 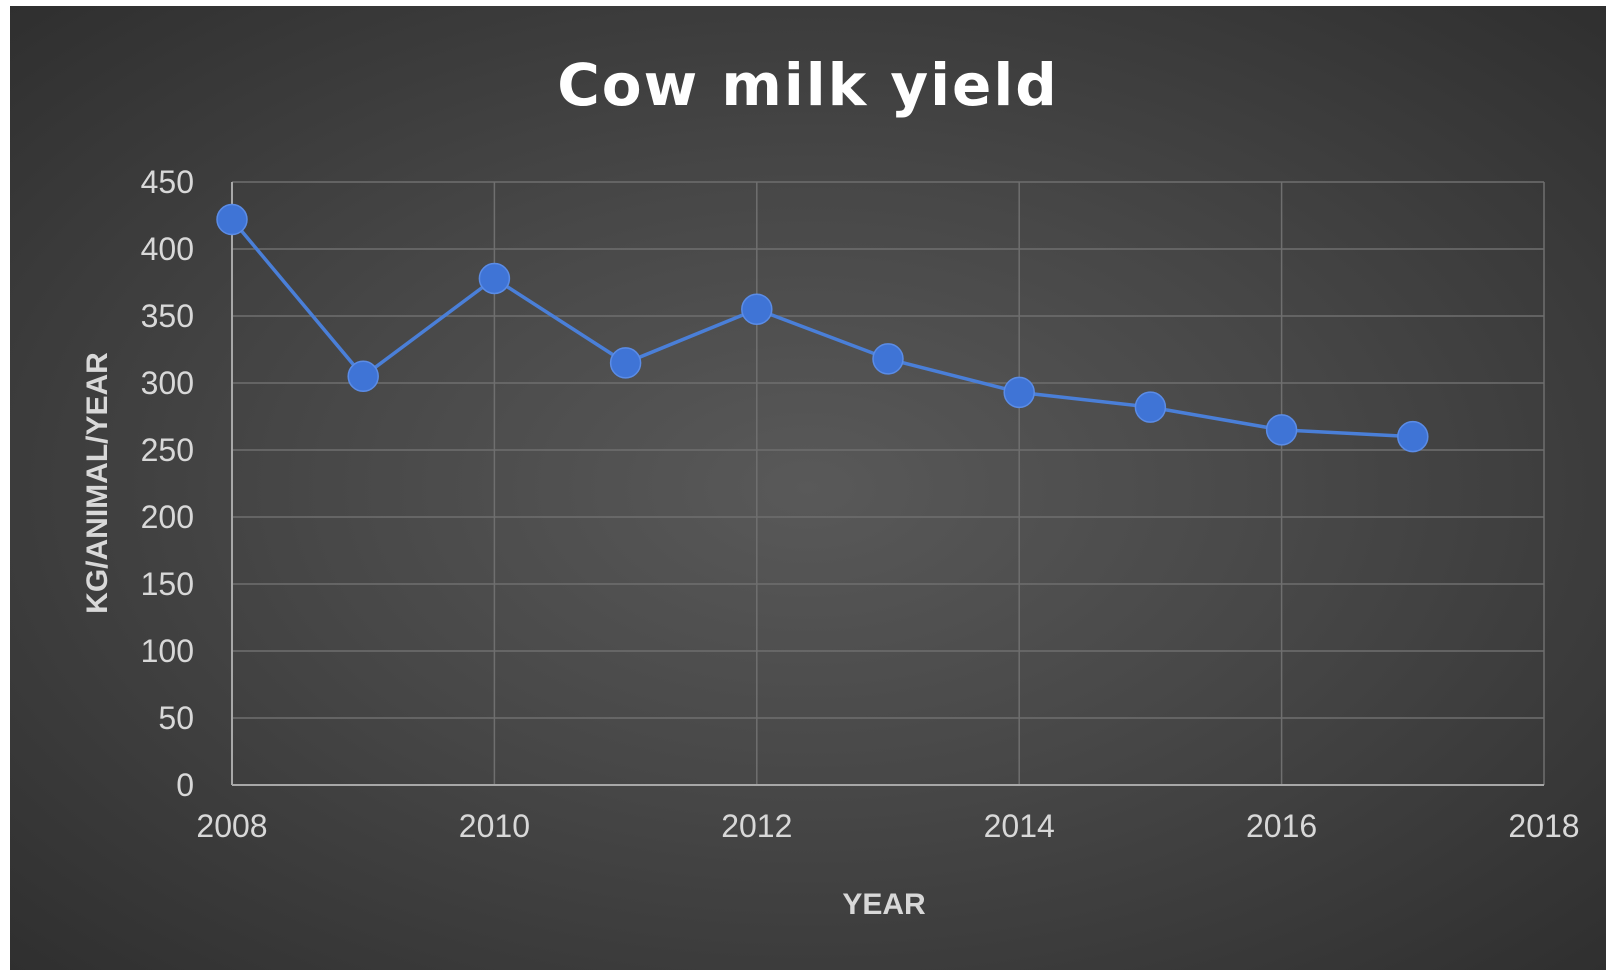 What do you see at coordinates (167, 483) in the screenshot?
I see `y-axis-ticks: 0 50 100 150 200 250 300 350 400 450` at bounding box center [167, 483].